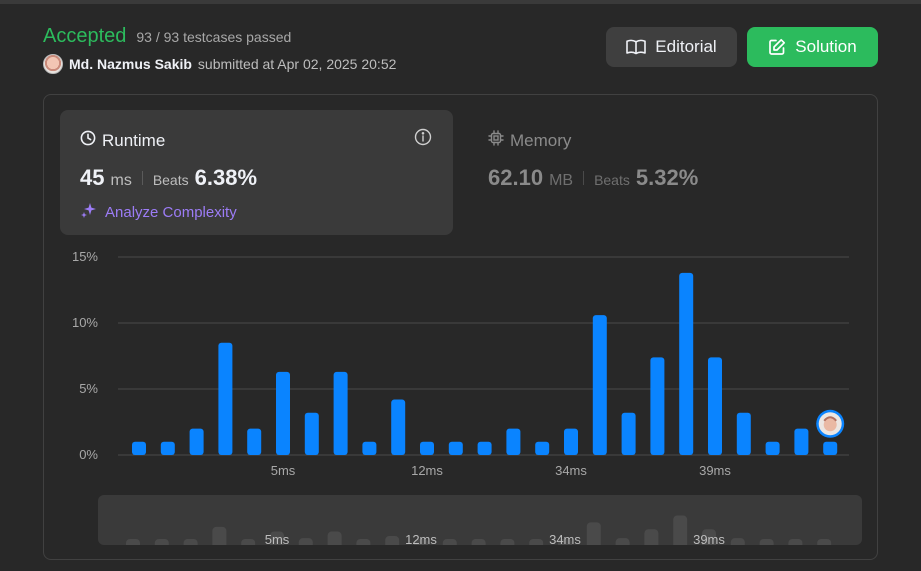  I want to click on chip-icon, so click(496, 140).